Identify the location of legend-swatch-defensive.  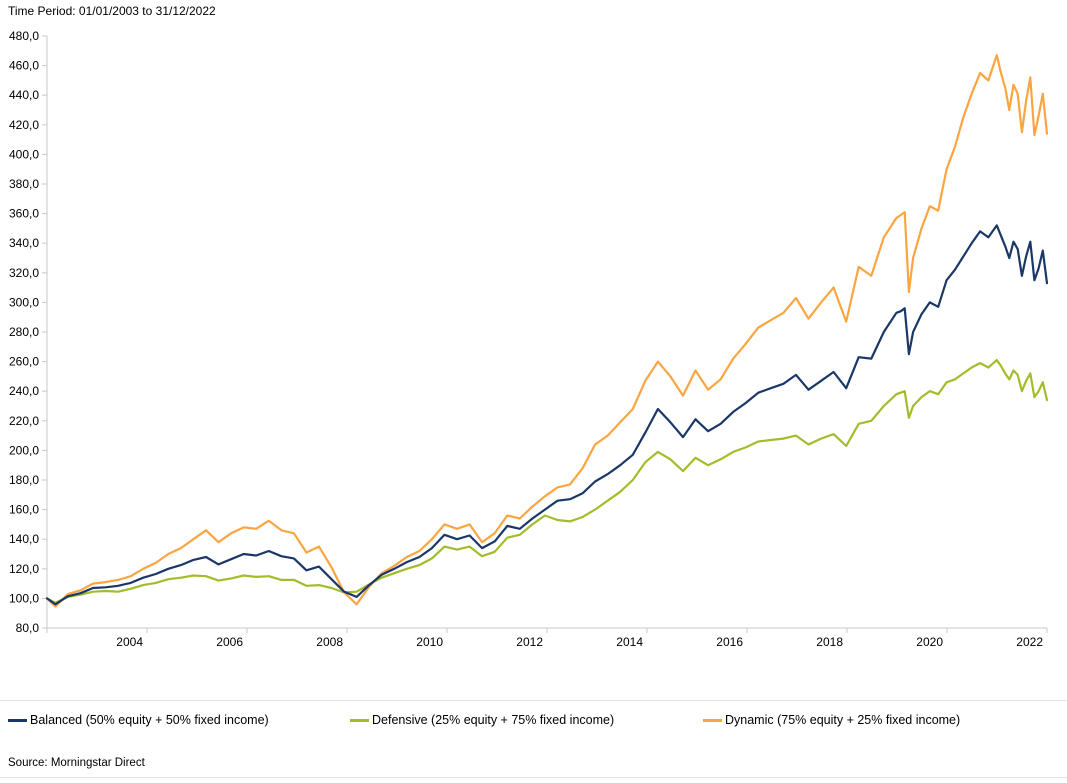
(359, 720).